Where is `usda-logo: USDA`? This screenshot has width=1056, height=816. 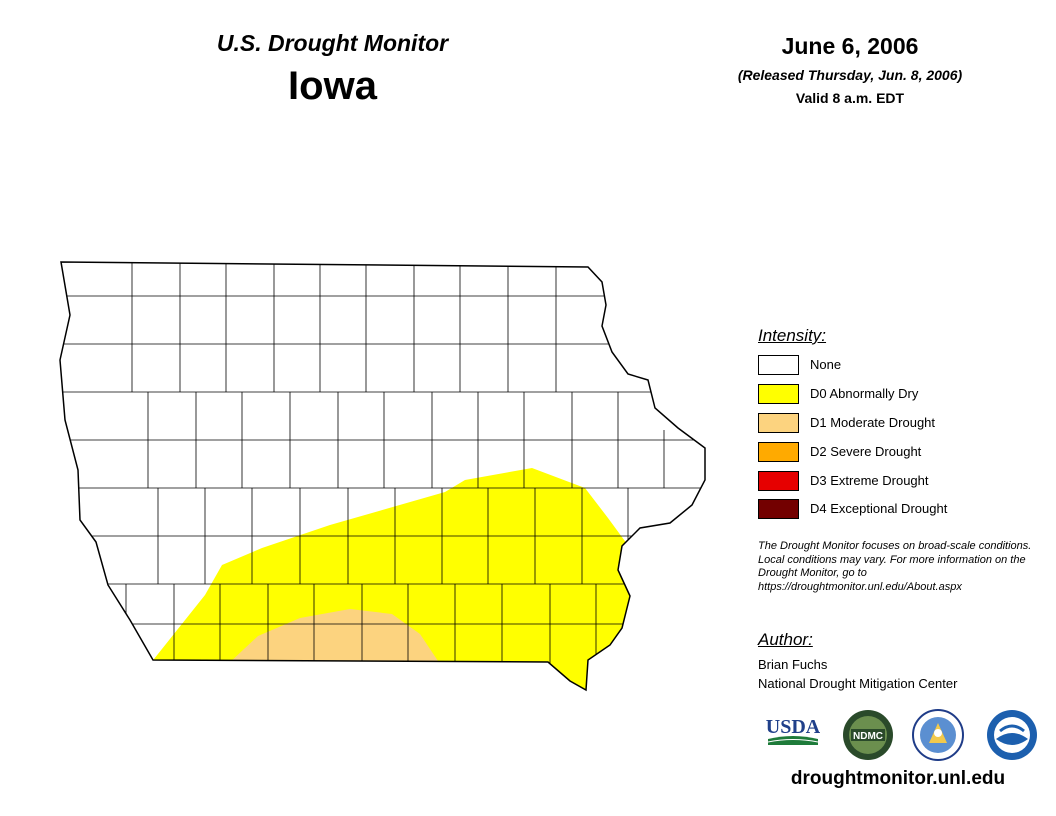 usda-logo: USDA is located at coordinates (793, 730).